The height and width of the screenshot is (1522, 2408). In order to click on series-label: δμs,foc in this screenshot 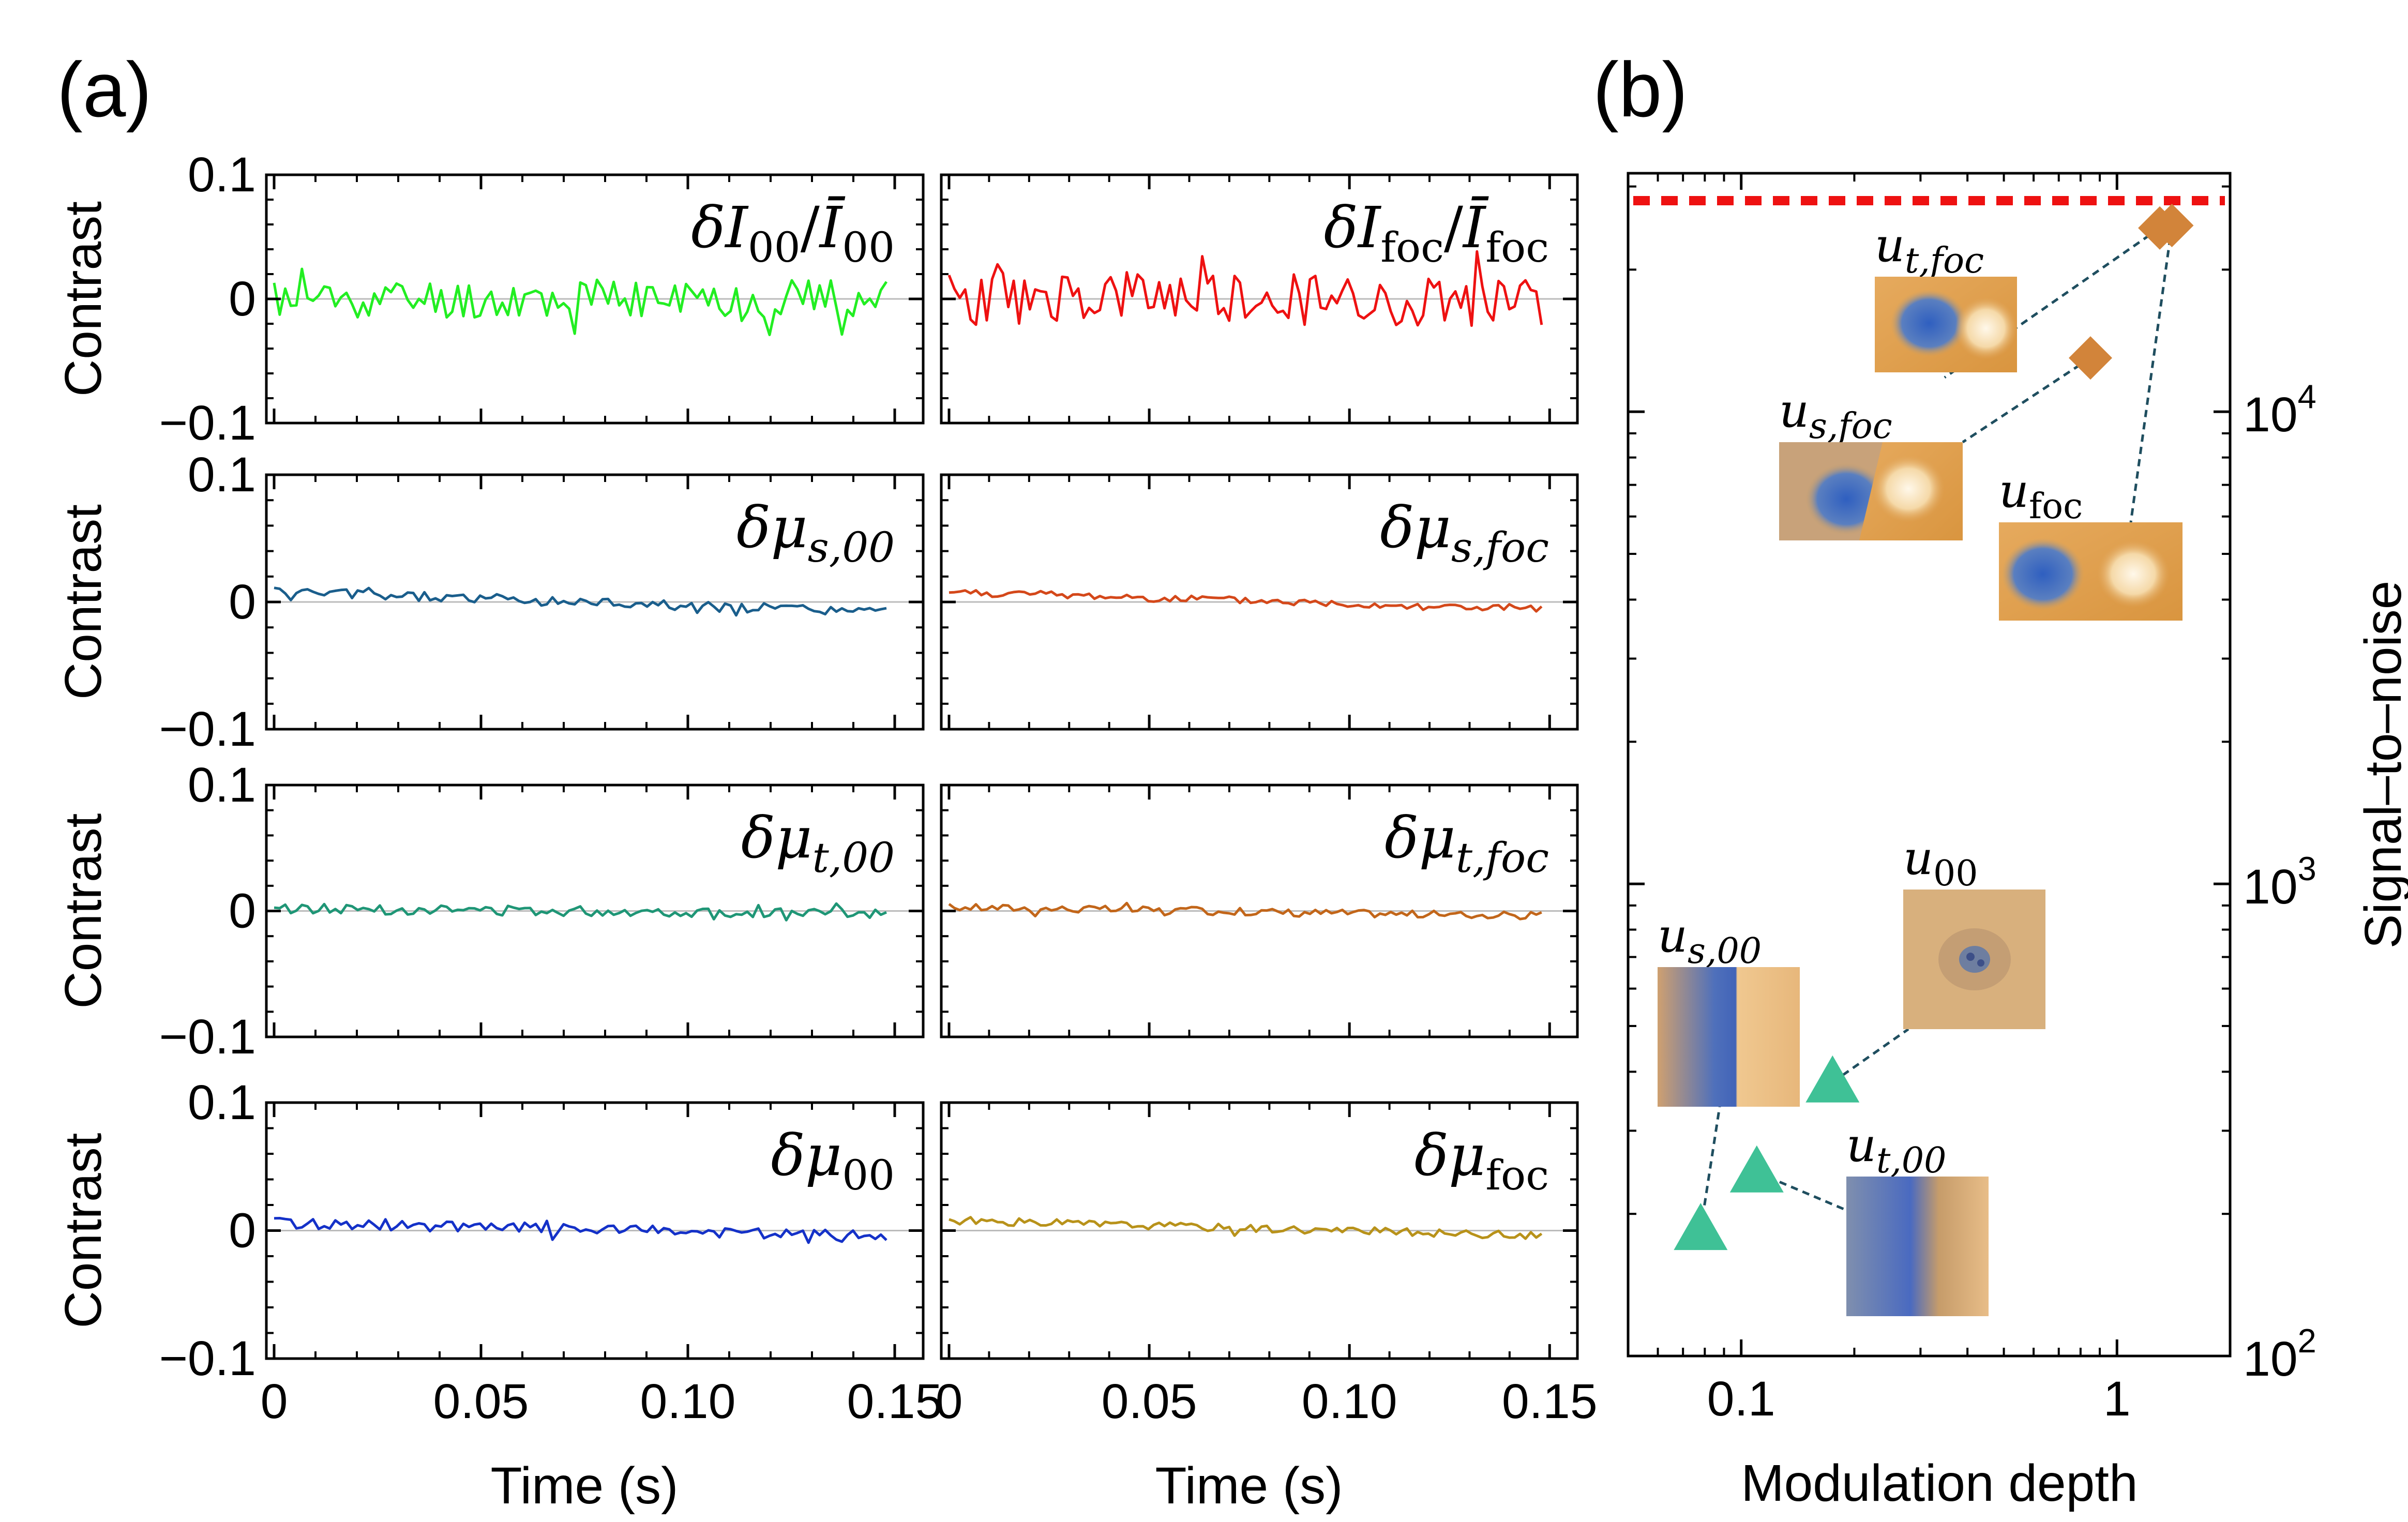, I will do `click(1464, 532)`.